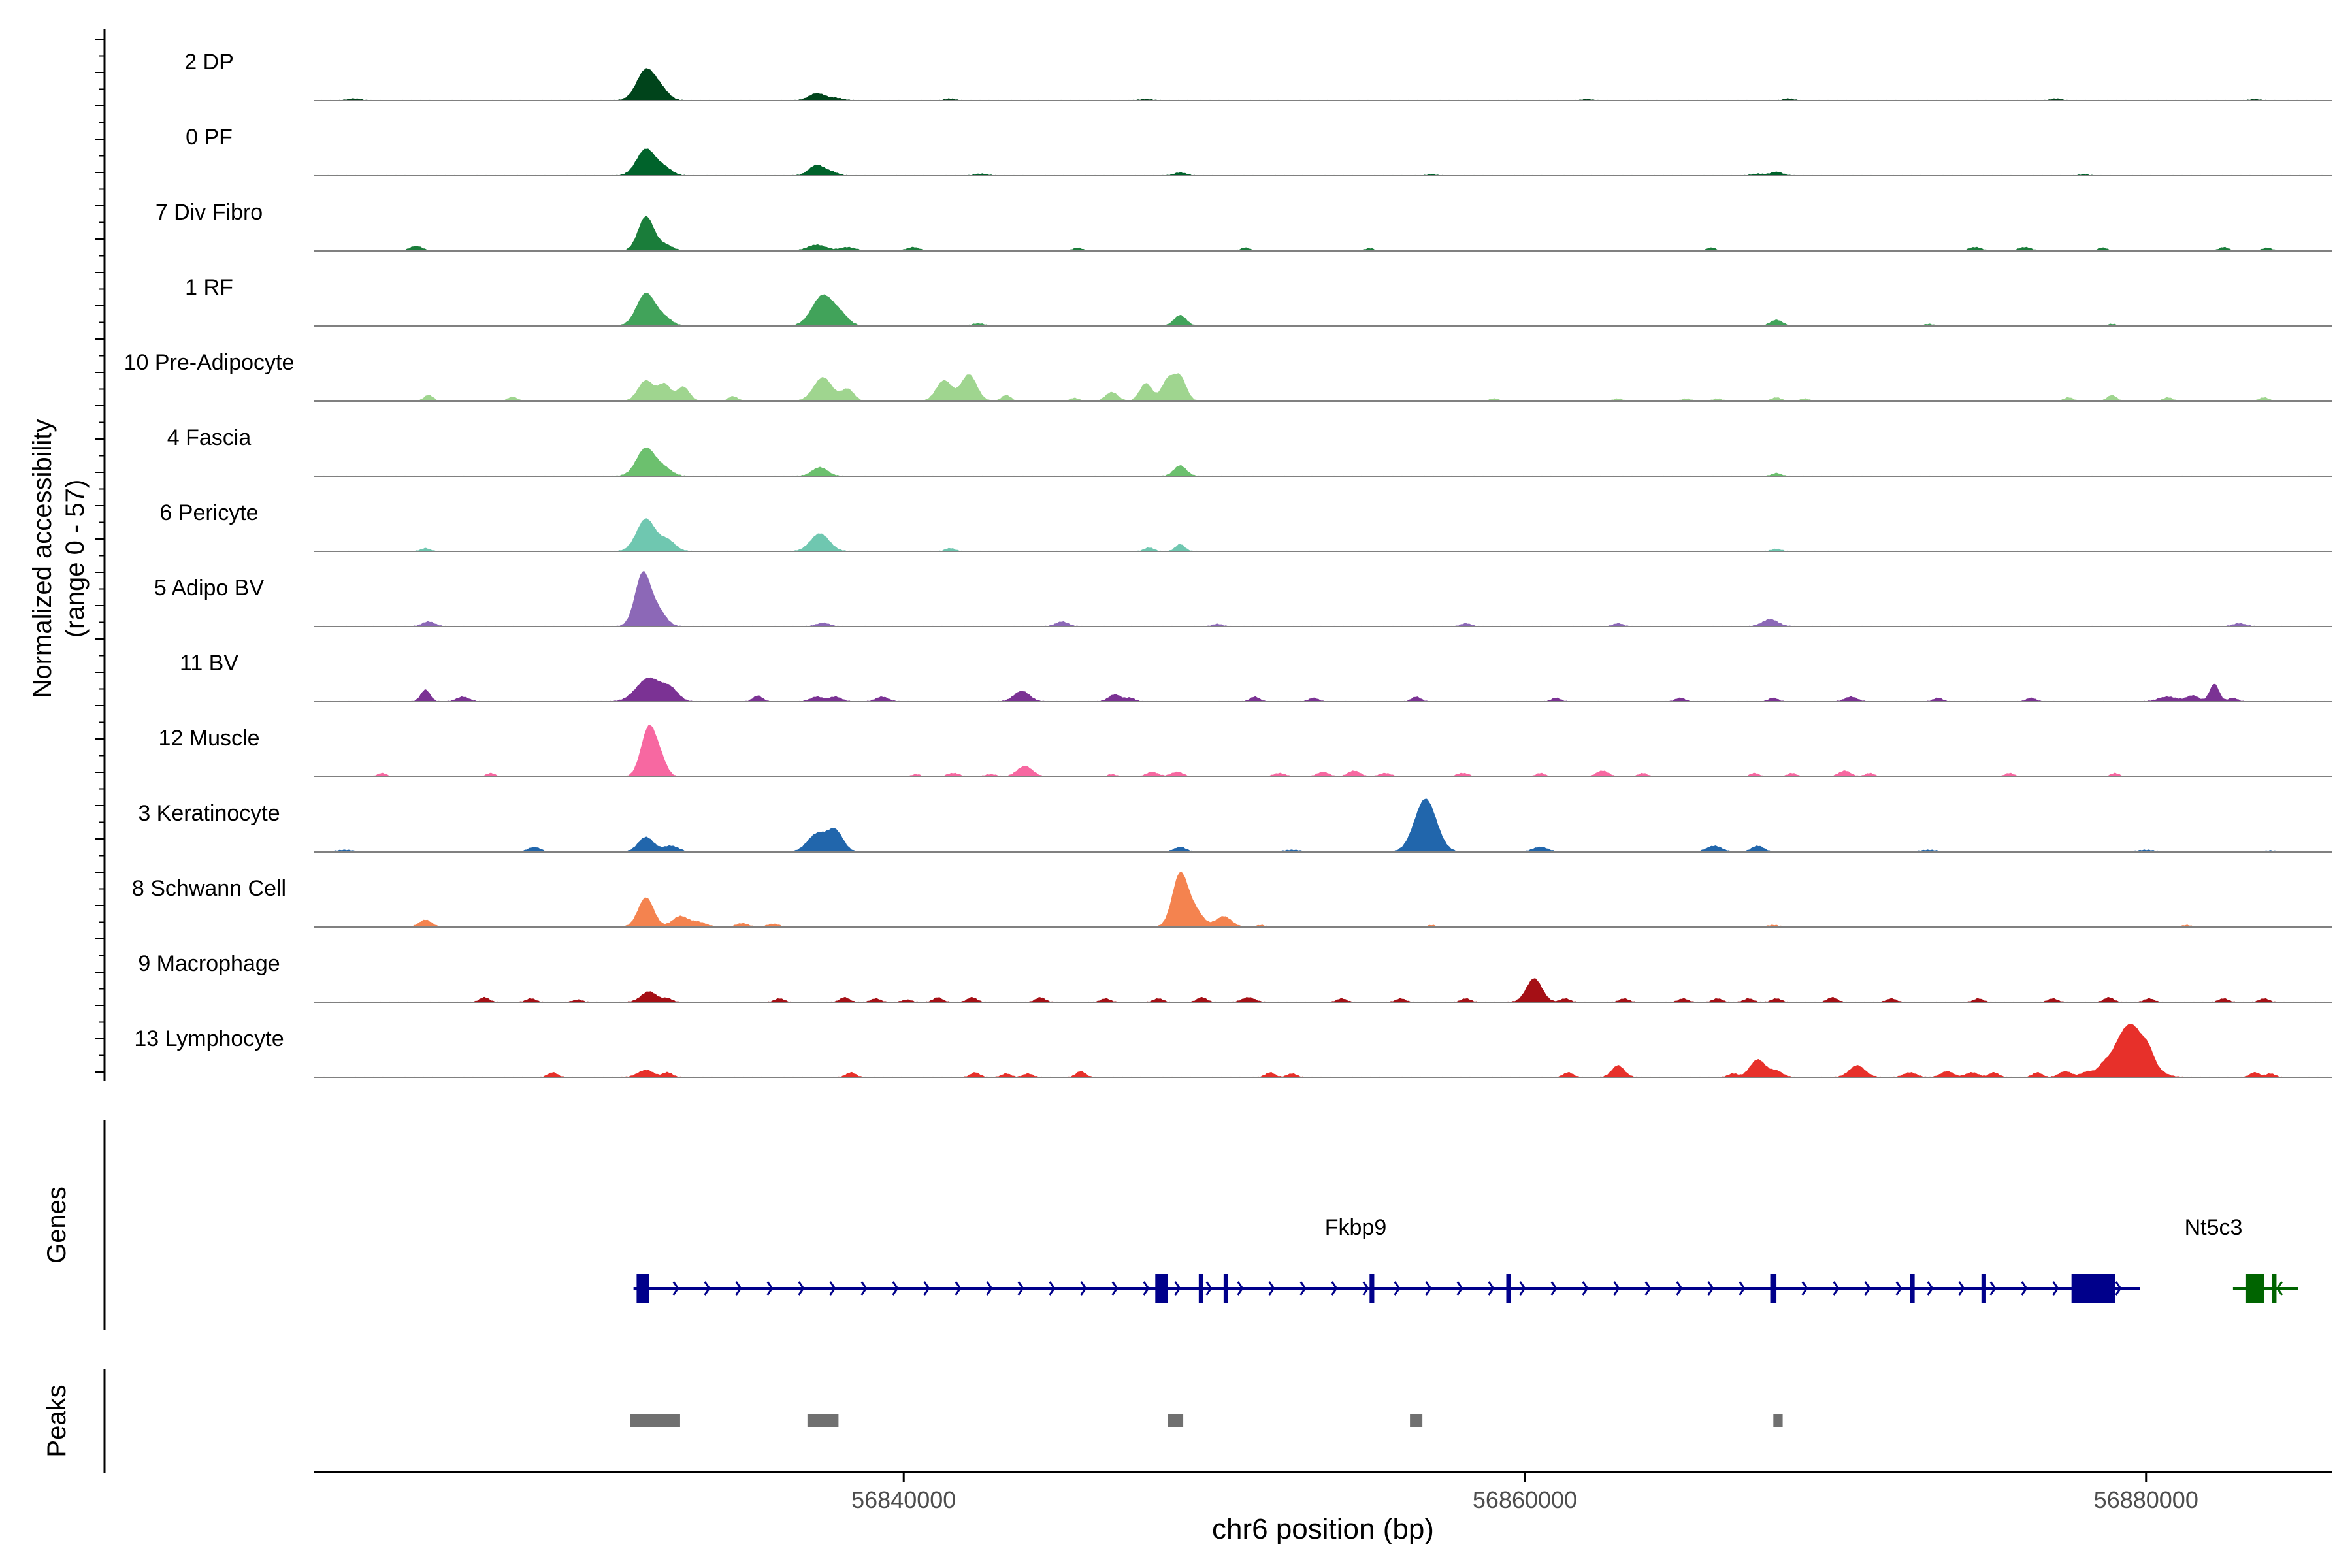 The height and width of the screenshot is (1568, 2352). I want to click on track-label: 3 Keratinocyte, so click(209, 813).